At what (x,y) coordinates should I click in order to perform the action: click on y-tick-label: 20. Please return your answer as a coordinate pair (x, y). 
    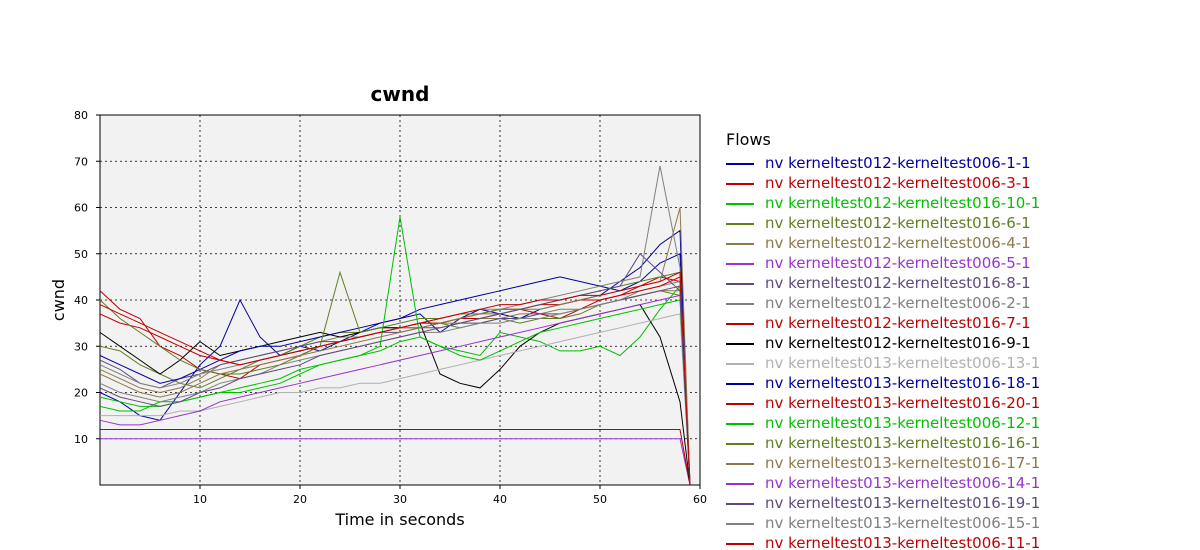
    Looking at the image, I should click on (81, 393).